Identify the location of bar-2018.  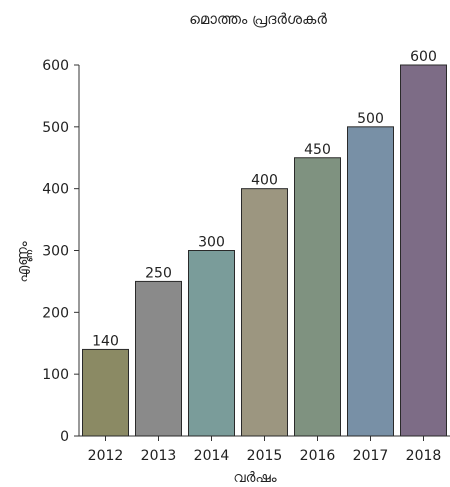
(423, 250).